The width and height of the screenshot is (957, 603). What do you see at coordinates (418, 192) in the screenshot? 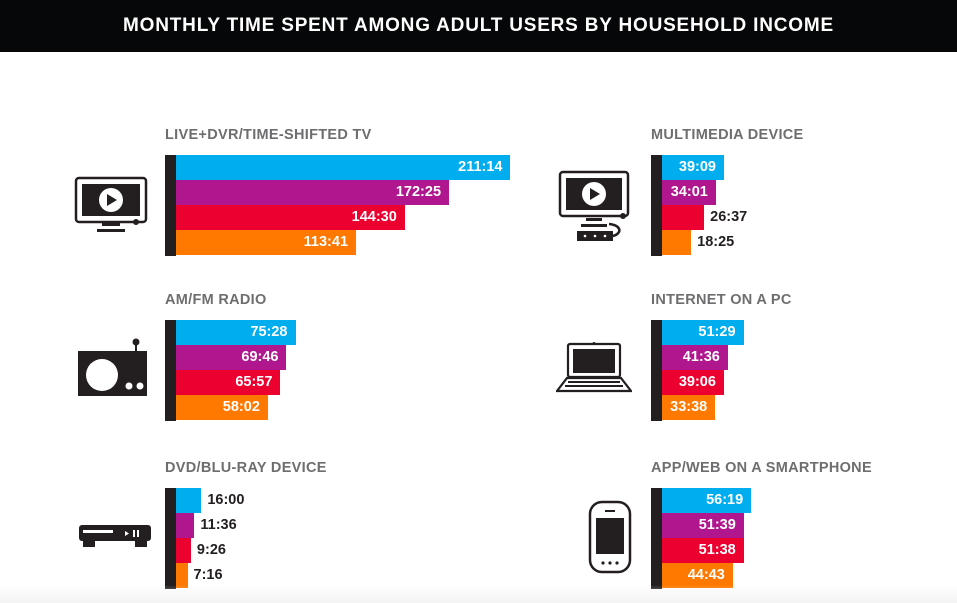
I see `data-label: 172:25` at bounding box center [418, 192].